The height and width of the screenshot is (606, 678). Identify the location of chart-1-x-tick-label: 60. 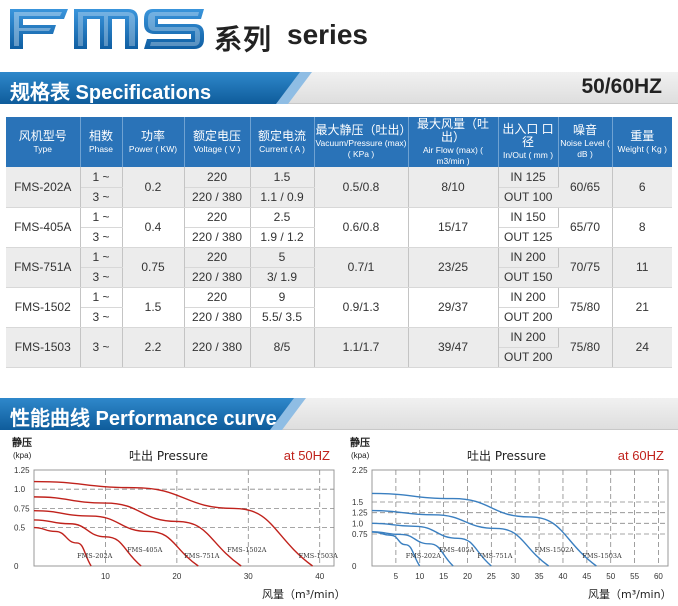
(658, 576).